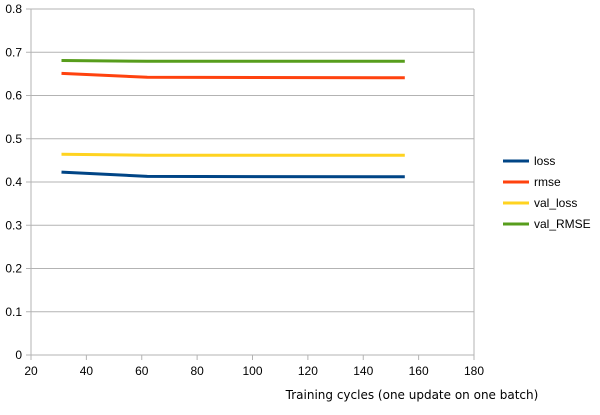 This screenshot has width=600, height=415. I want to click on x-tick-label: 40, so click(87, 371).